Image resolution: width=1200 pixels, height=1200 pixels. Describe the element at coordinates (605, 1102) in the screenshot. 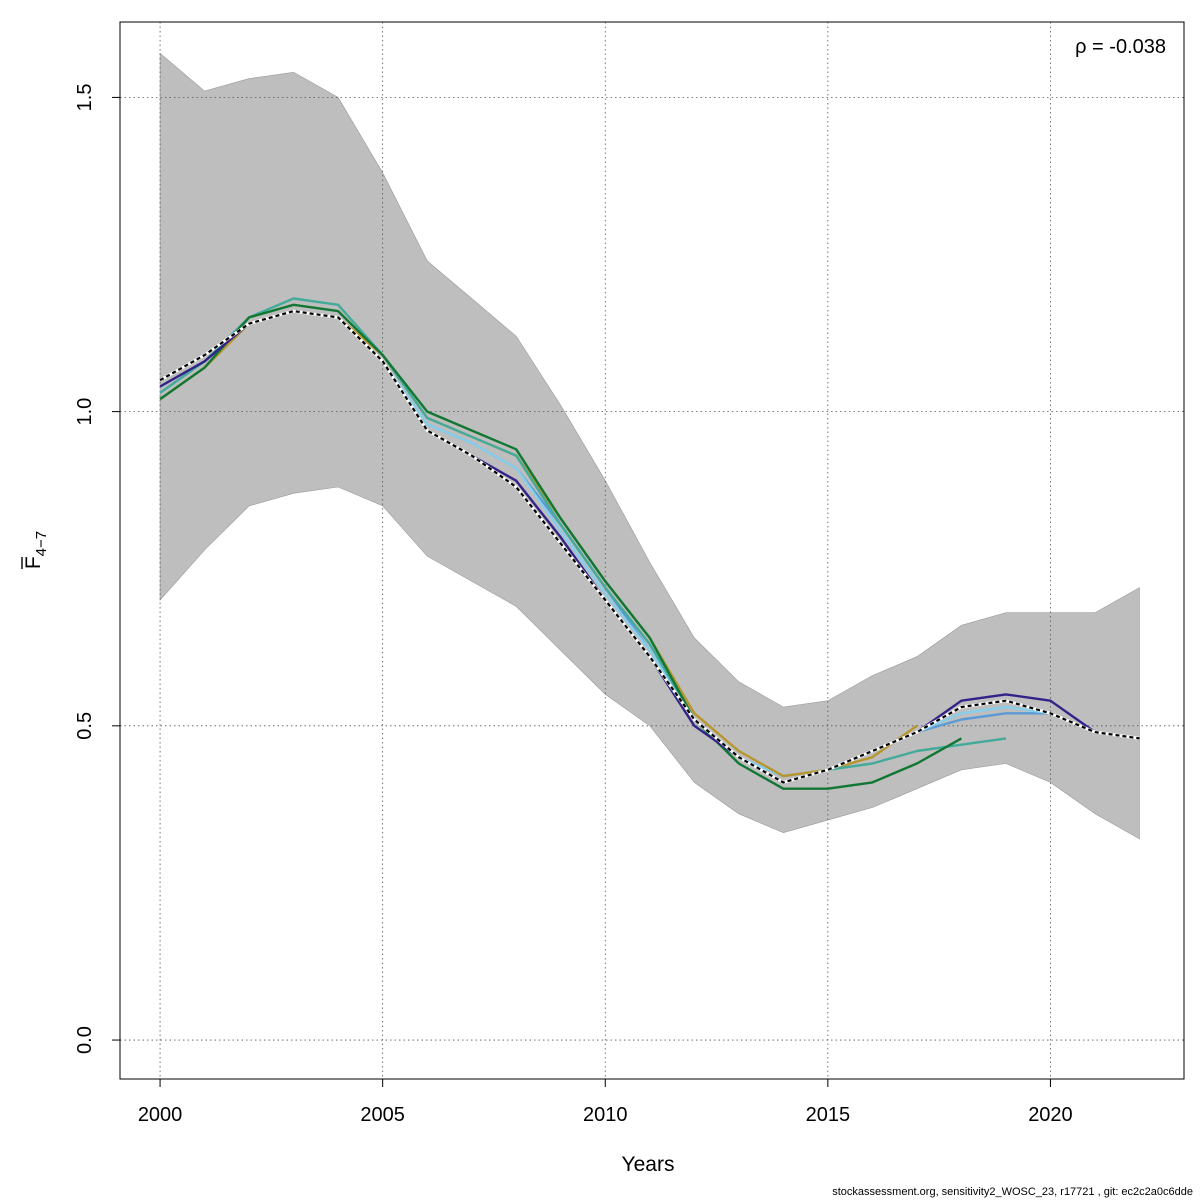

I see `x-axis: 2000 2005 2010 2015 2020` at that location.